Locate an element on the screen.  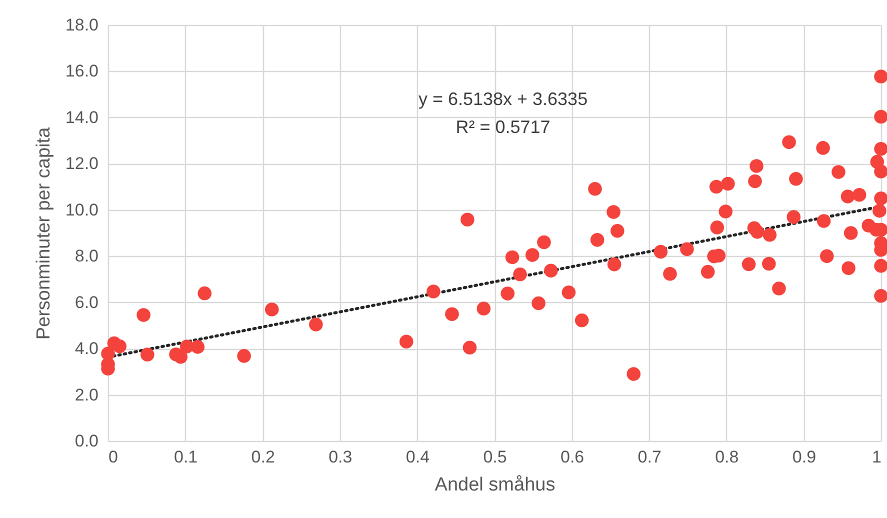
x-tick-label: 0.5 is located at coordinates (495, 457).